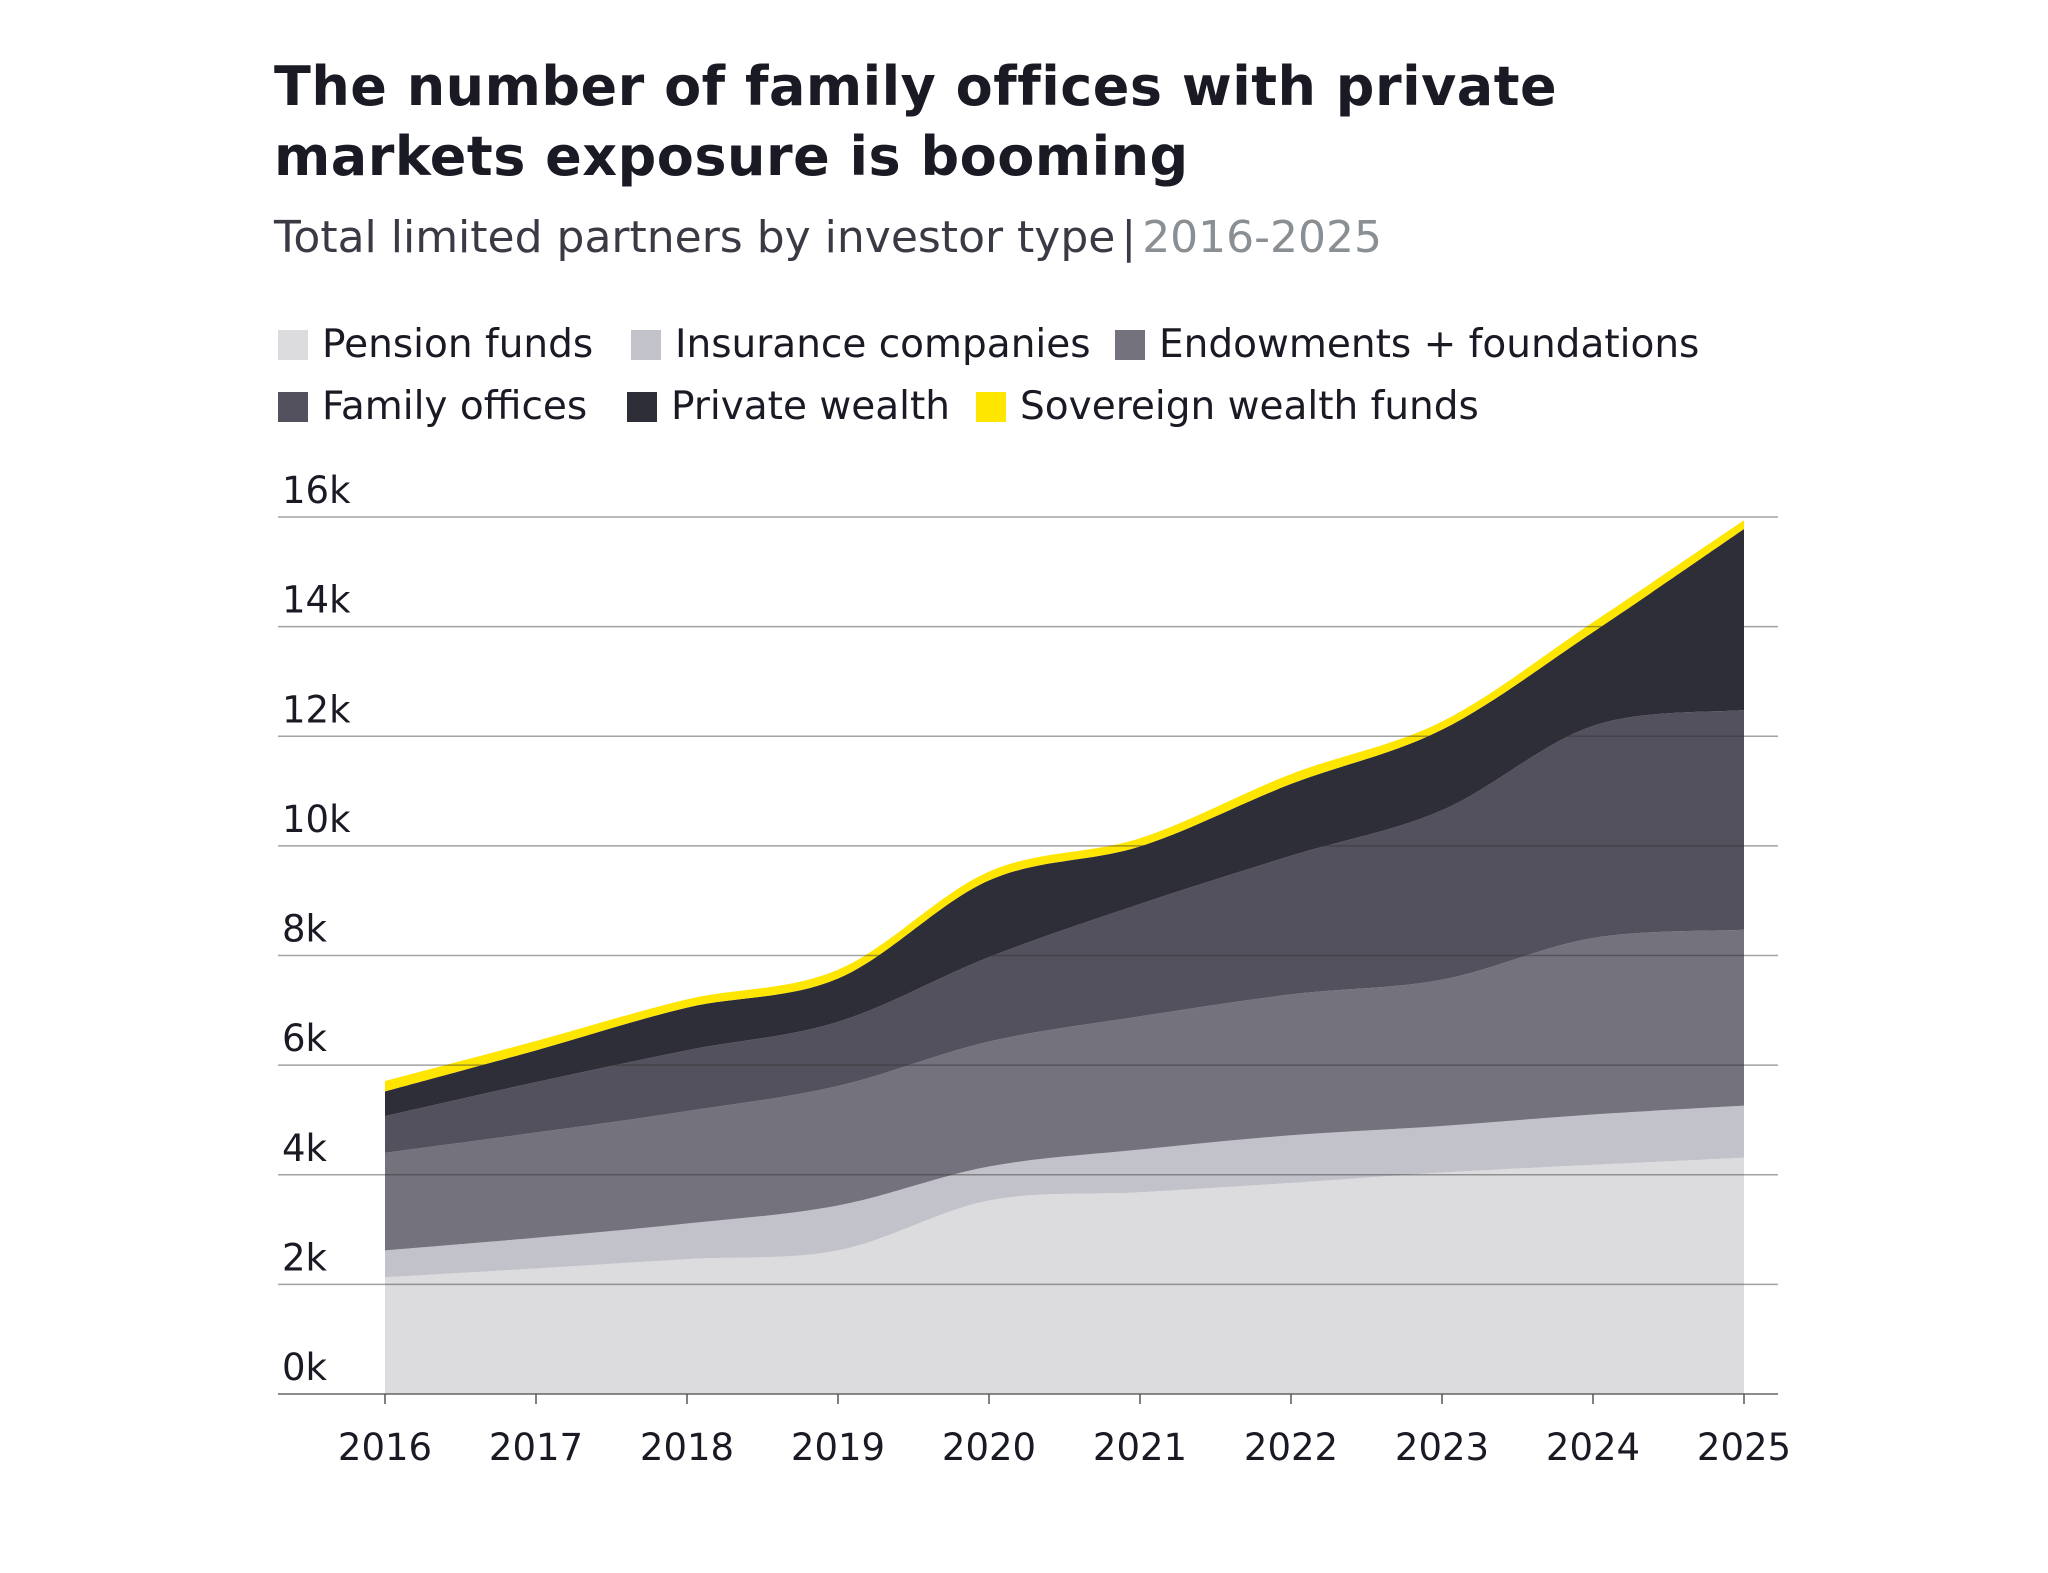  I want to click on legend-item-sovereign-wealth-funds: Sovereign wealth funds, so click(1227, 406).